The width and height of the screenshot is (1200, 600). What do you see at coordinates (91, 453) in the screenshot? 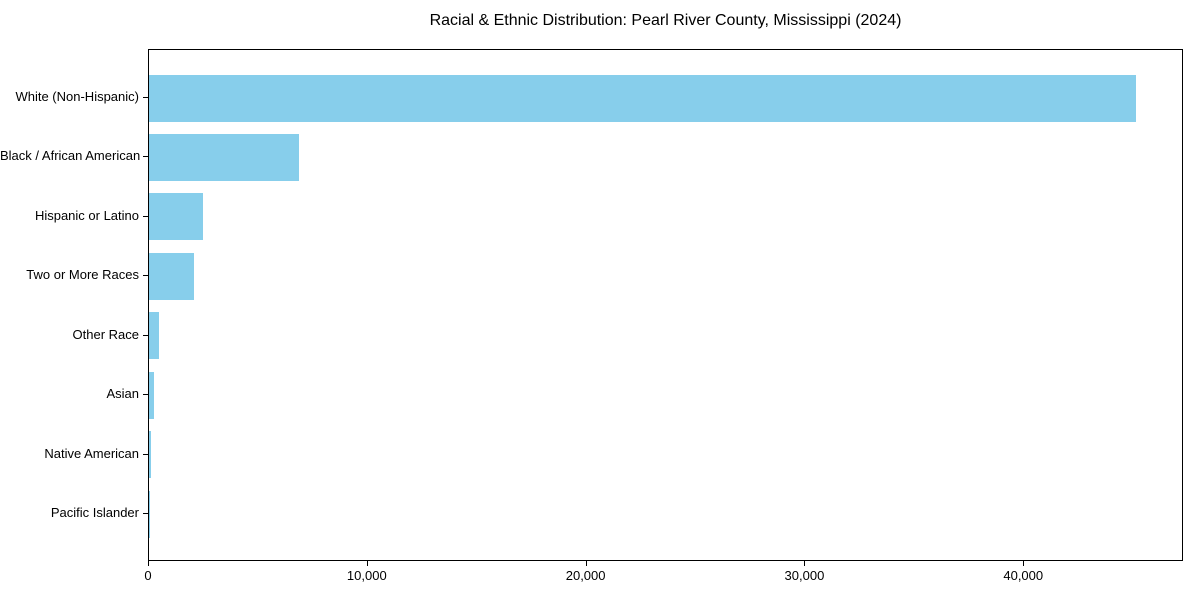
I see `y-label-native-american: Native American` at bounding box center [91, 453].